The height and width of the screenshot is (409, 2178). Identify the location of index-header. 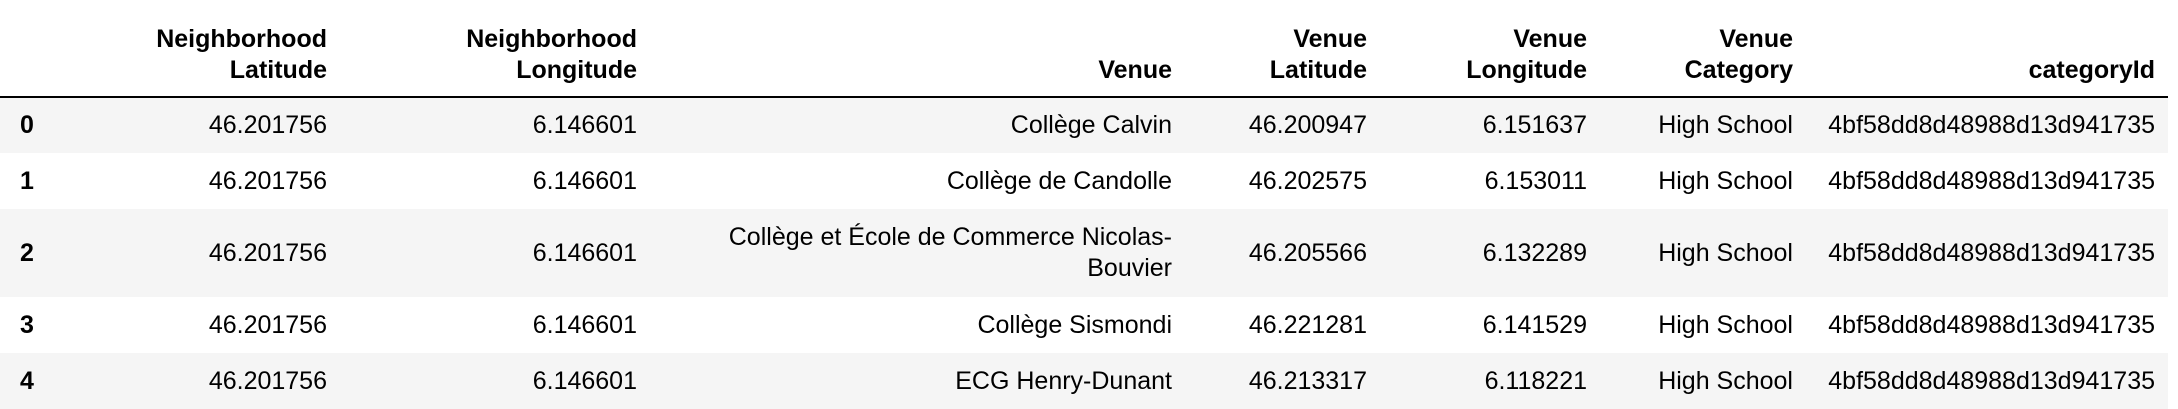
(60, 49).